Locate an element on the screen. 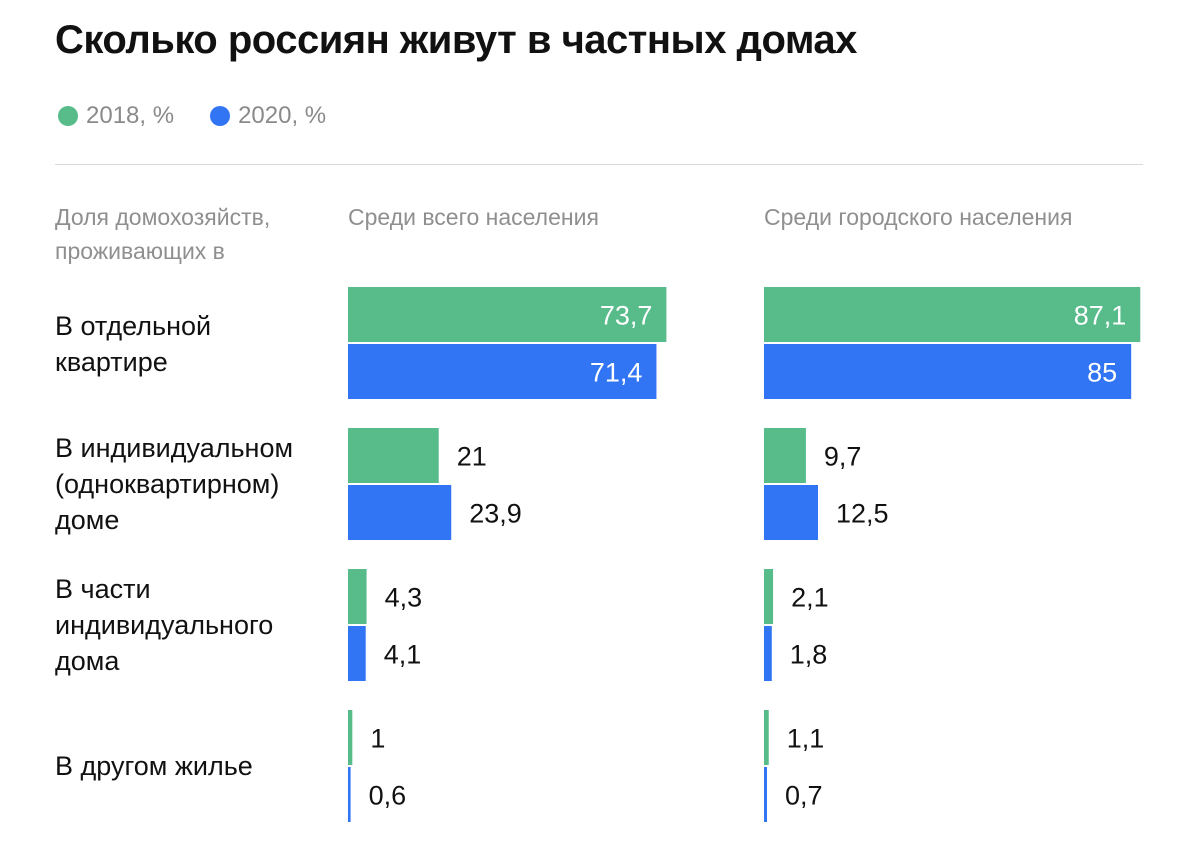 The image size is (1200, 846). category-label-individual-house: В индивидуальном (одноквартирном) доме is located at coordinates (174, 483).